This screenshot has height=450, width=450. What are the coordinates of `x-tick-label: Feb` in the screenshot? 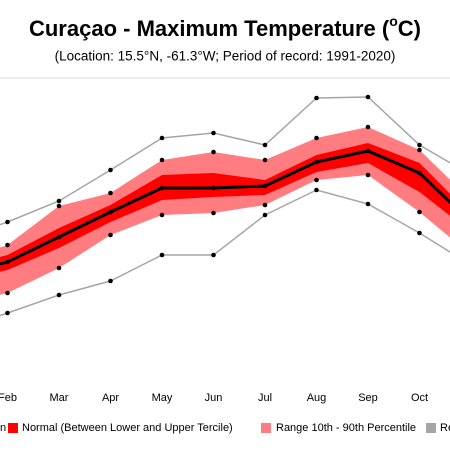 It's located at (8, 398).